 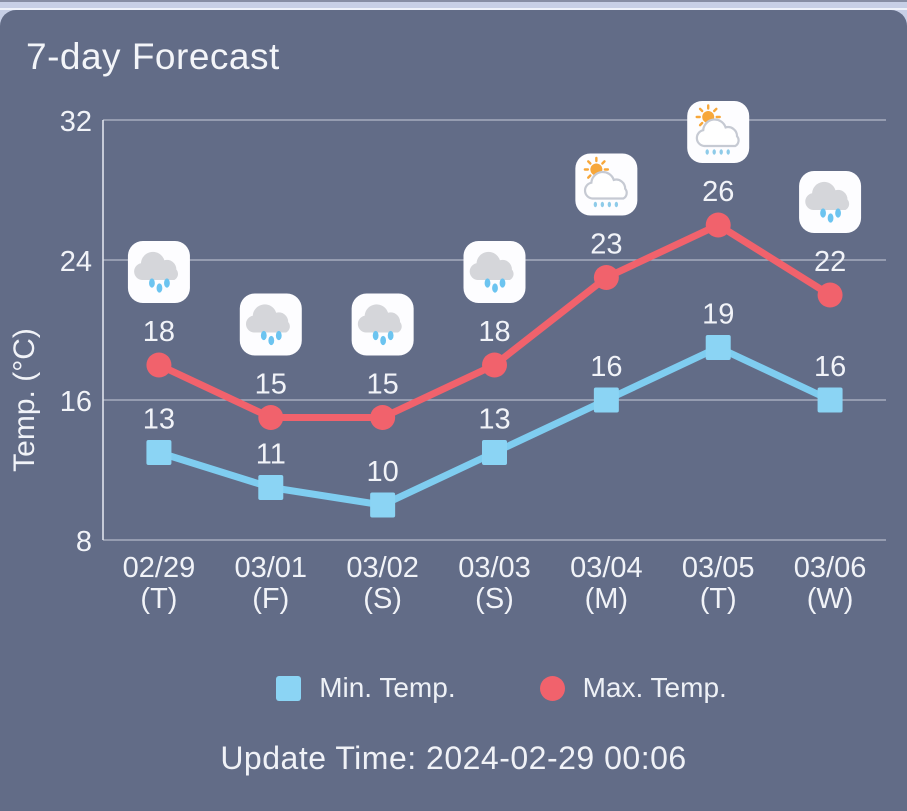 I want to click on x-tick-label-1: 03/01(F), so click(x=270, y=583).